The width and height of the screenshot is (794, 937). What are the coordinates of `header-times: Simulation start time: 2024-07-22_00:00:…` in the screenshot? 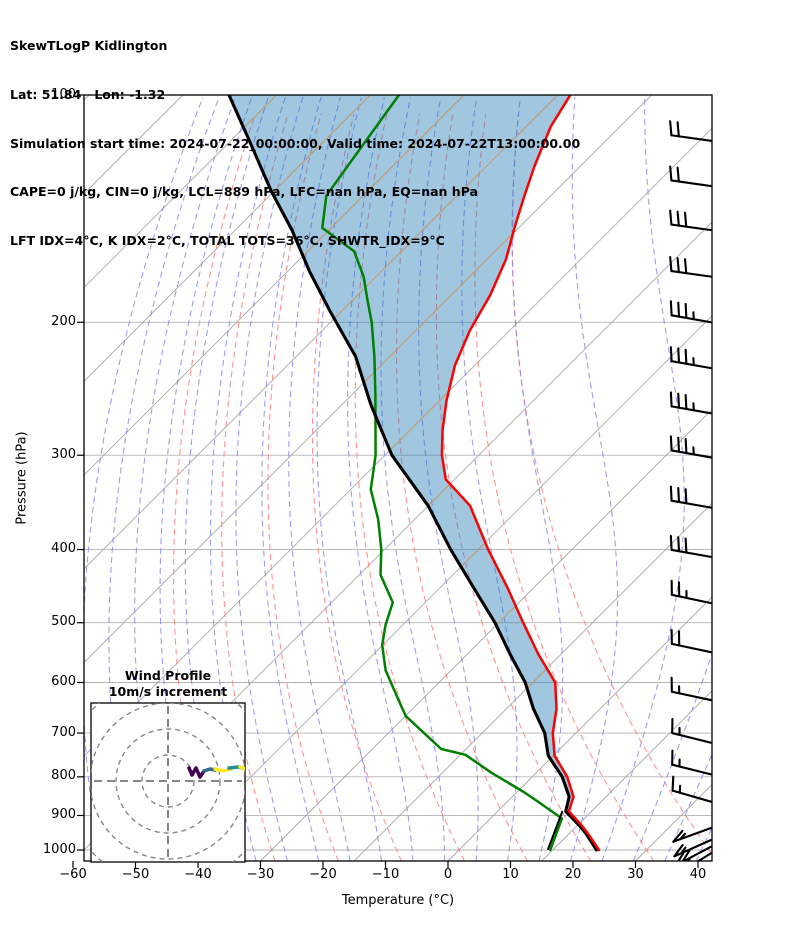 It's located at (295, 143).